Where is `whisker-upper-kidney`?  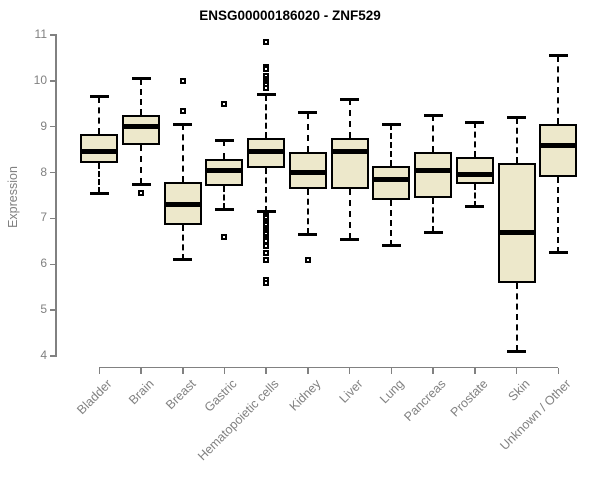
whisker-upper-kidney is located at coordinates (307, 132).